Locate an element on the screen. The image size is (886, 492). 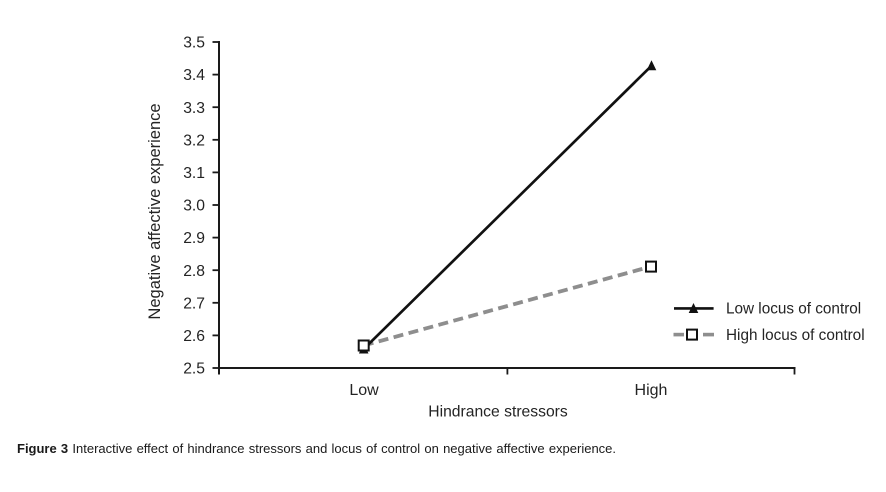
svg-text: 3.4 is located at coordinates (194, 75).